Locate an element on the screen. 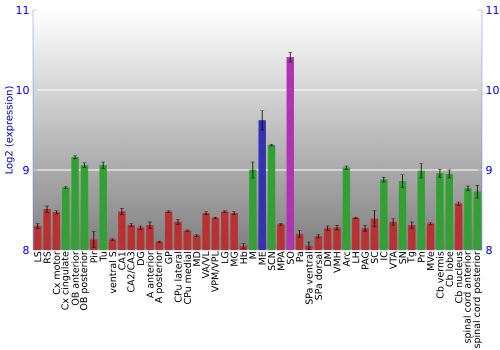  x-tick-label: Cx cingulate is located at coordinates (65, 281).